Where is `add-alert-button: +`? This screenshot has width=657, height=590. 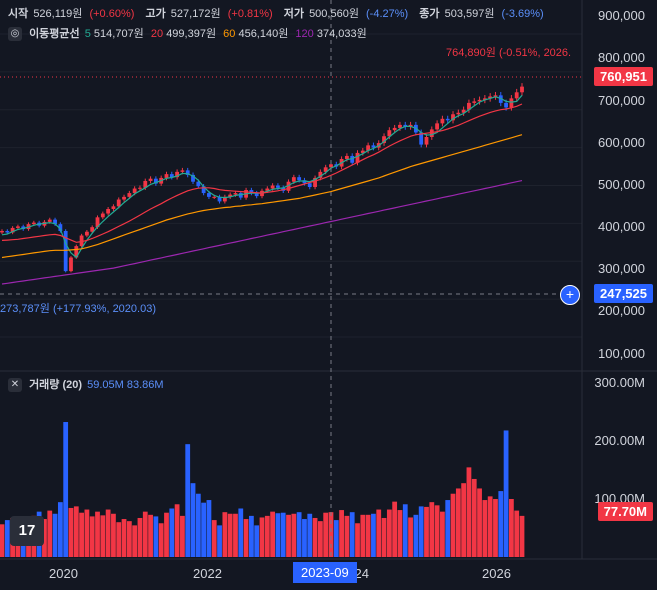 add-alert-button: + is located at coordinates (570, 295).